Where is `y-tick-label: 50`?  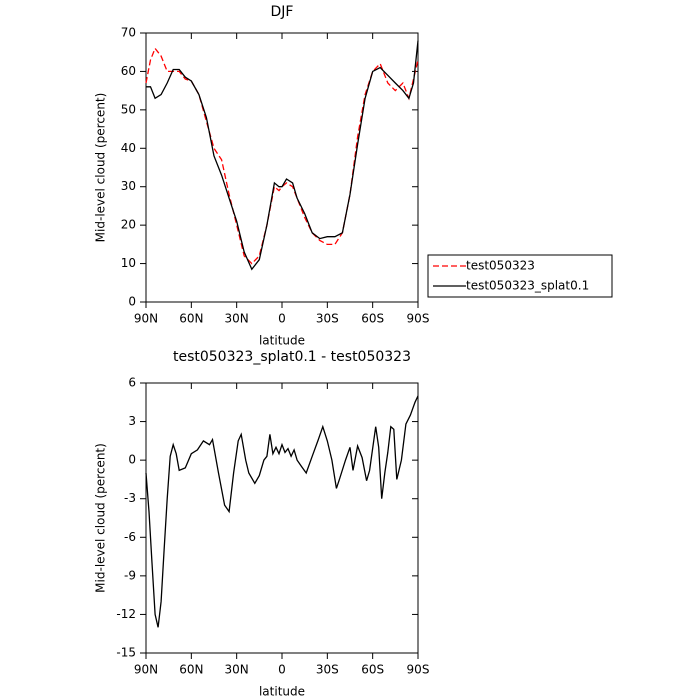 y-tick-label: 50 is located at coordinates (128, 109).